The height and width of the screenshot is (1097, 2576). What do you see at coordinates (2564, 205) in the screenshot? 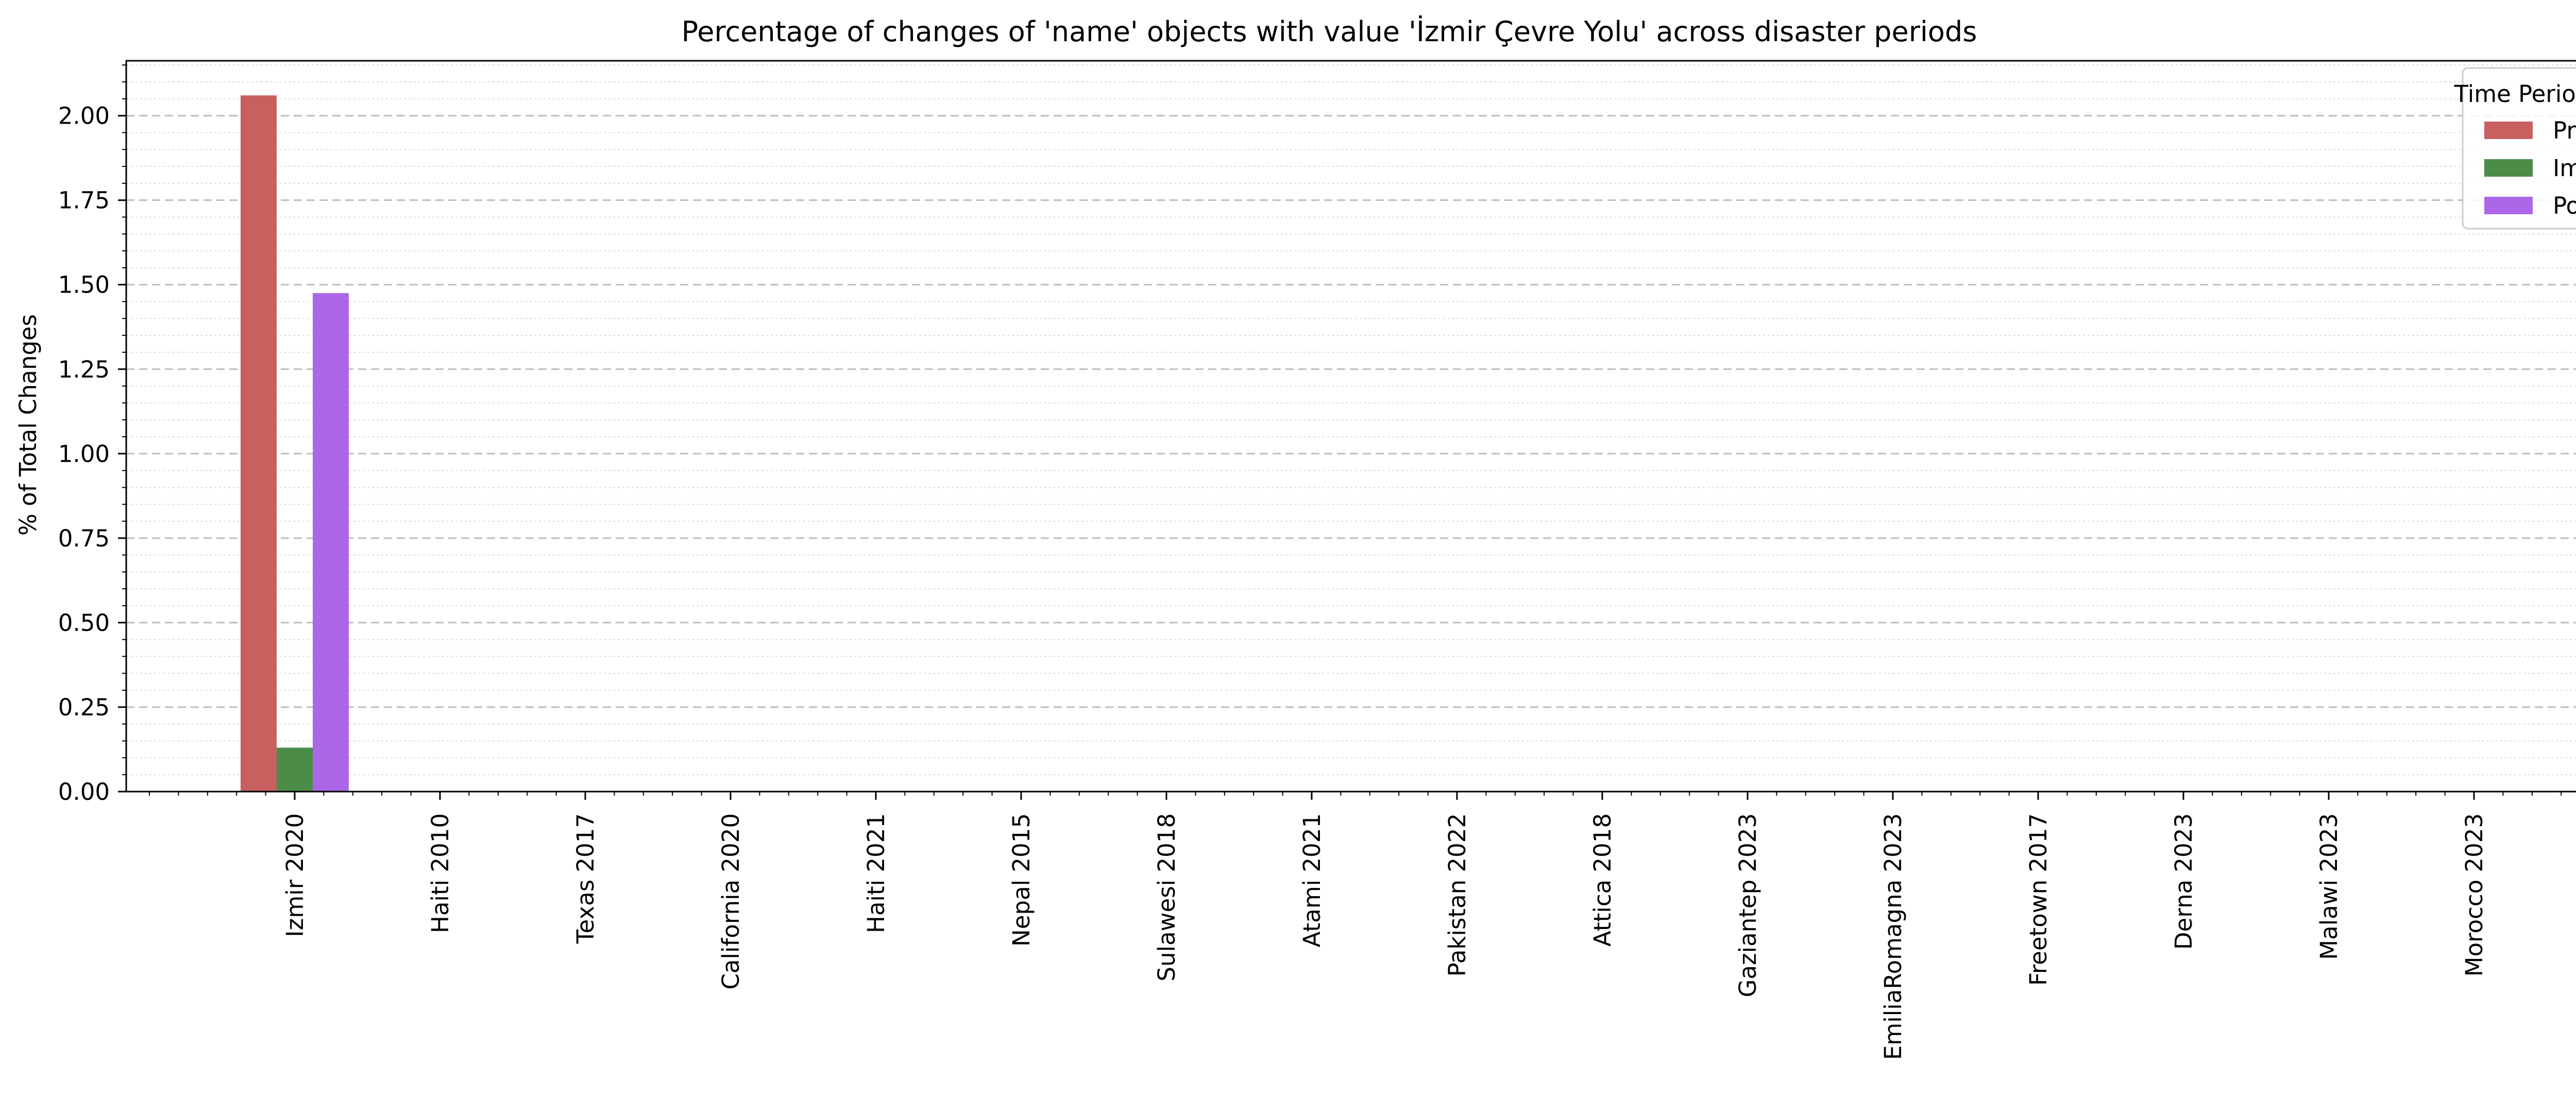
I see `legend-label-post: Post` at bounding box center [2564, 205].